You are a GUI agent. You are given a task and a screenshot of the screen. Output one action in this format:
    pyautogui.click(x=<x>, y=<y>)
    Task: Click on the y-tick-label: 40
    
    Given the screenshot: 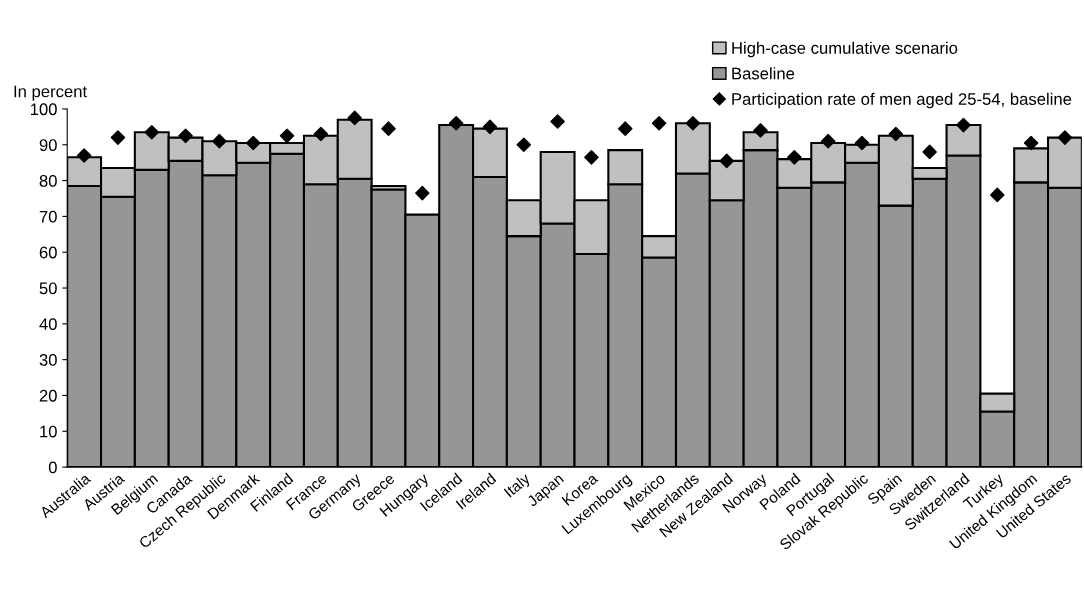 What is the action you would take?
    pyautogui.click(x=48, y=324)
    